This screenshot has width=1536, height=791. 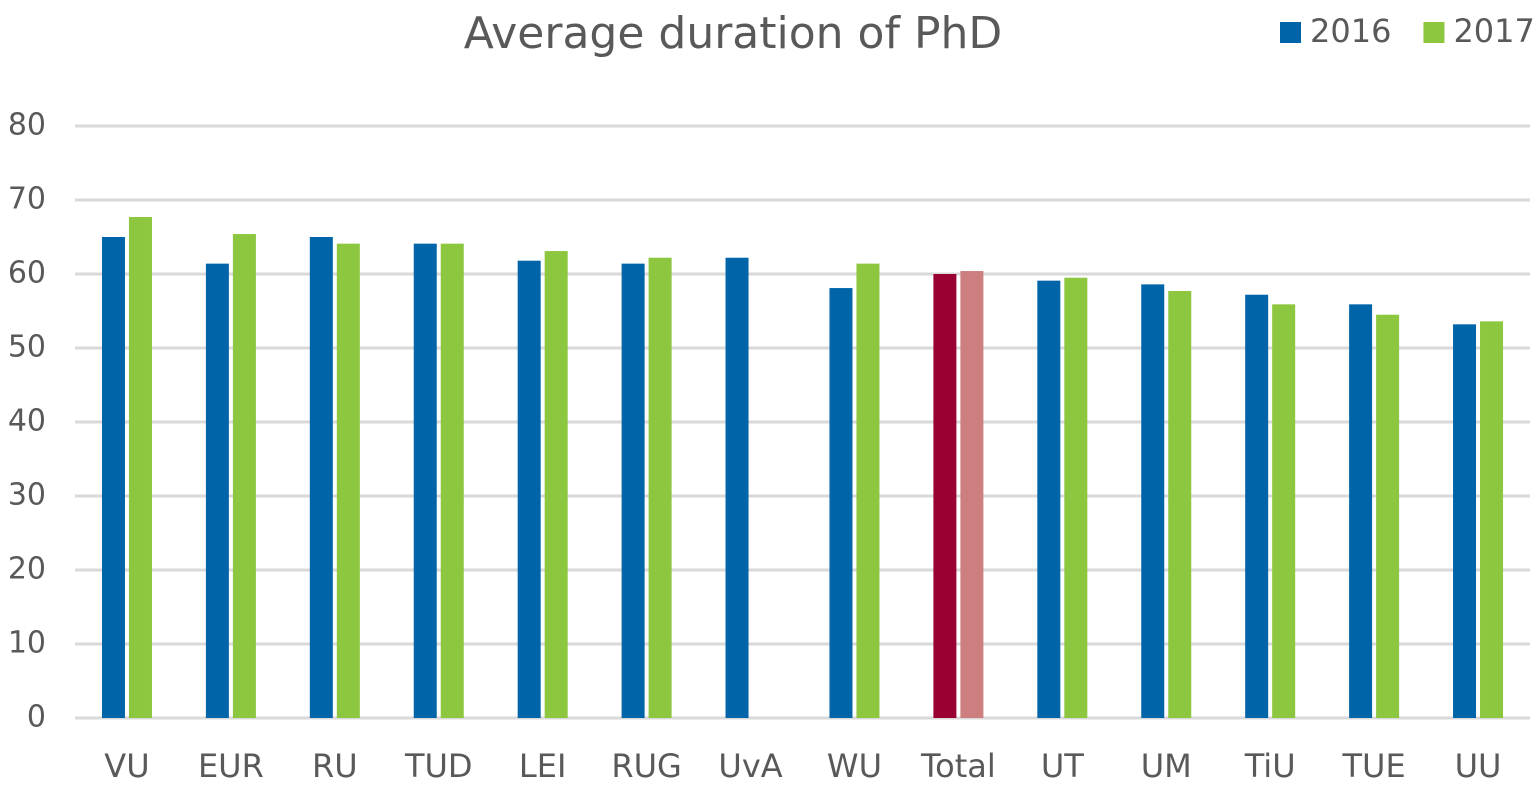 I want to click on x-tick-label: RU, so click(x=335, y=766).